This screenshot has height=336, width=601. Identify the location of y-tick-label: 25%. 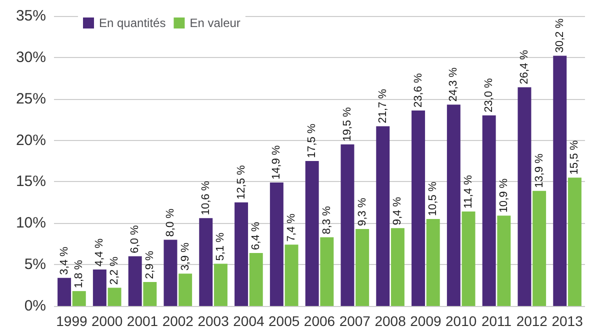
(31, 99).